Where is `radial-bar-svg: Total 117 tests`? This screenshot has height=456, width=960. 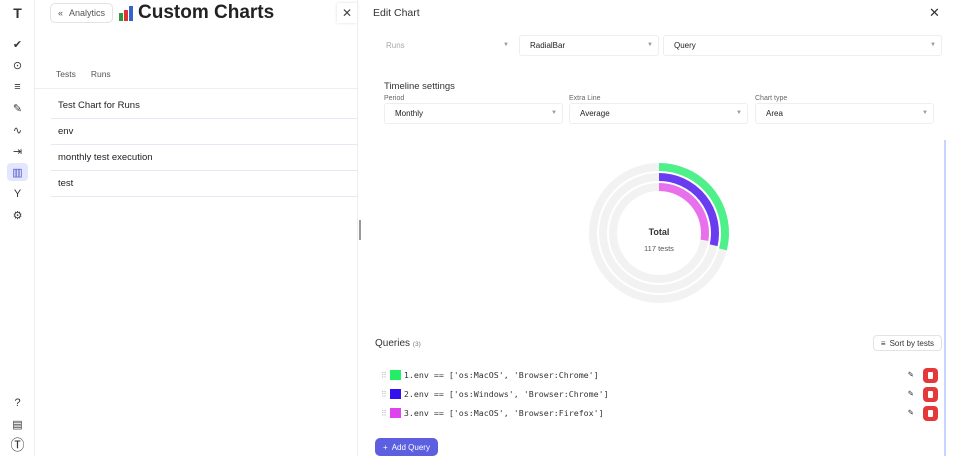 radial-bar-svg: Total 117 tests is located at coordinates (659, 233).